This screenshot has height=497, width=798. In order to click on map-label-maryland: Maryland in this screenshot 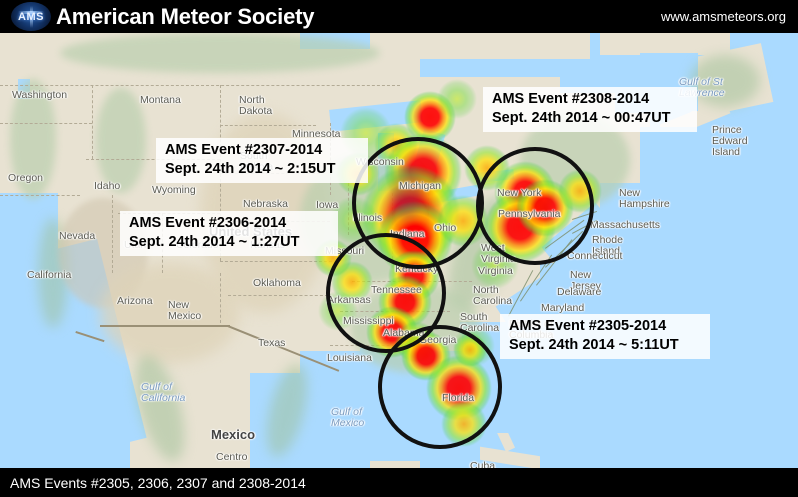, I will do `click(563, 308)`.